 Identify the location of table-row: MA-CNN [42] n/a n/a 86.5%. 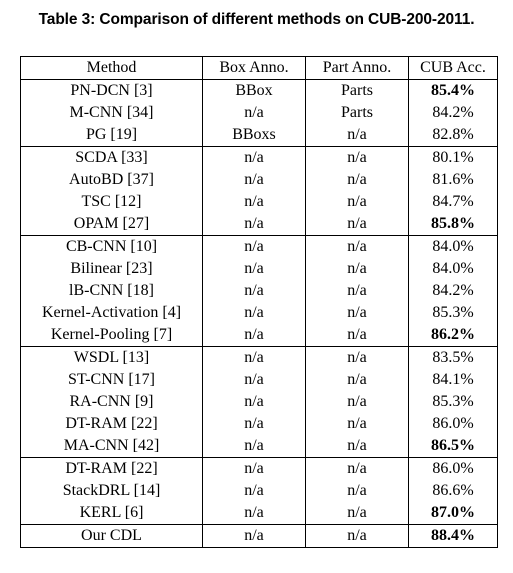
(259, 446).